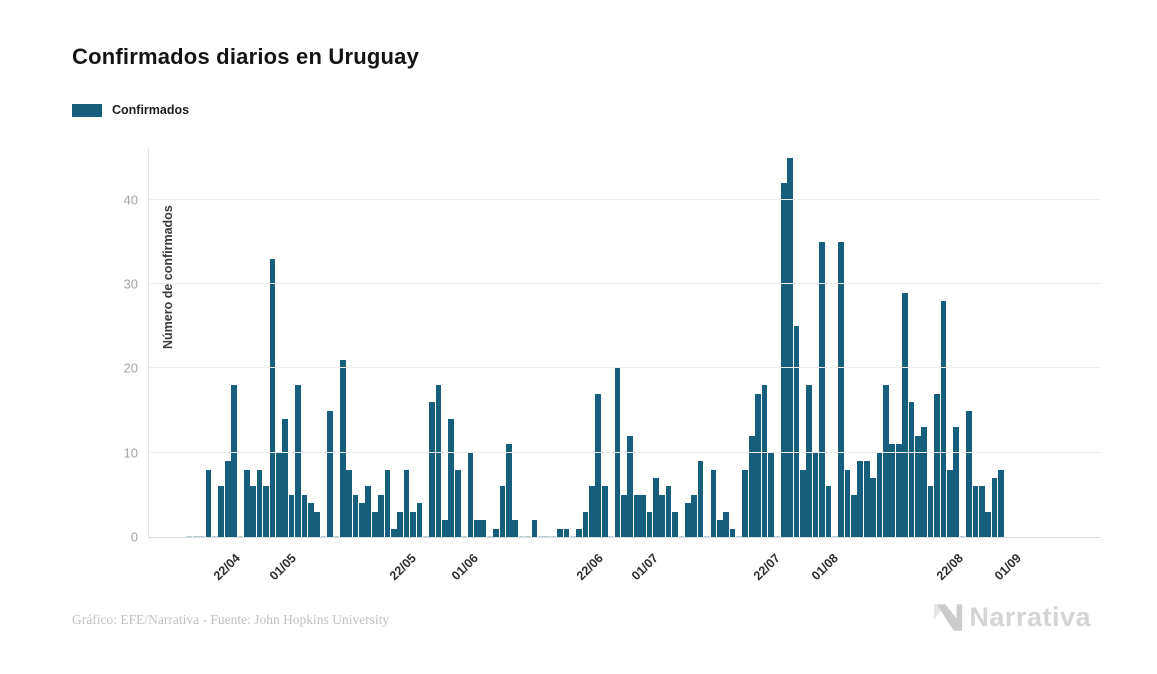  I want to click on y-tick-label: 20, so click(130, 368).